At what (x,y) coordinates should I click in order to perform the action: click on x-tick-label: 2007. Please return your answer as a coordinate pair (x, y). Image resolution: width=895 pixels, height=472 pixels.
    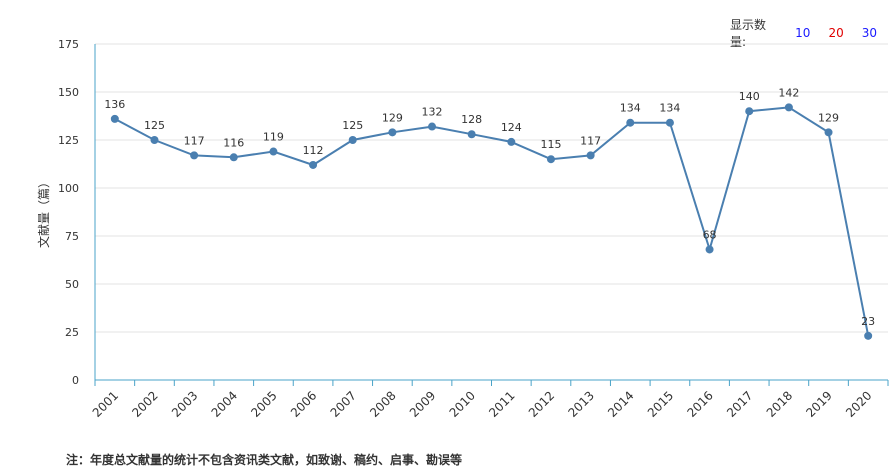
    Looking at the image, I should click on (343, 403).